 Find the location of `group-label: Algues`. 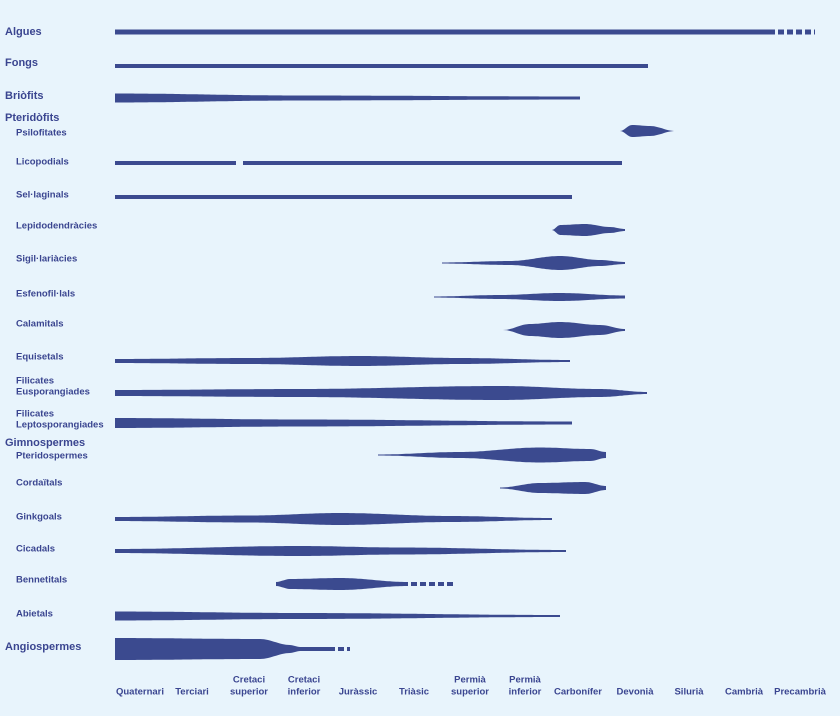

group-label: Algues is located at coordinates (23, 32).